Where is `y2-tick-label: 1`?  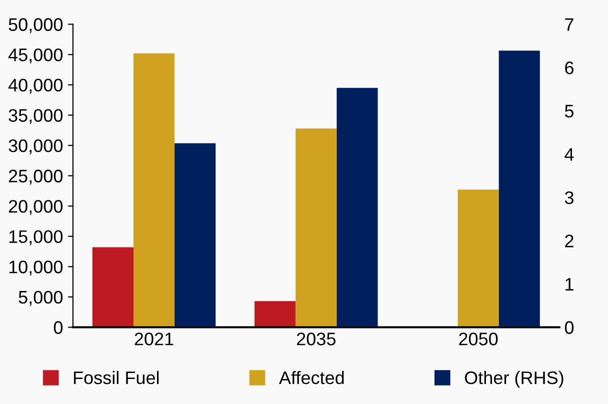 y2-tick-label: 1 is located at coordinates (570, 284).